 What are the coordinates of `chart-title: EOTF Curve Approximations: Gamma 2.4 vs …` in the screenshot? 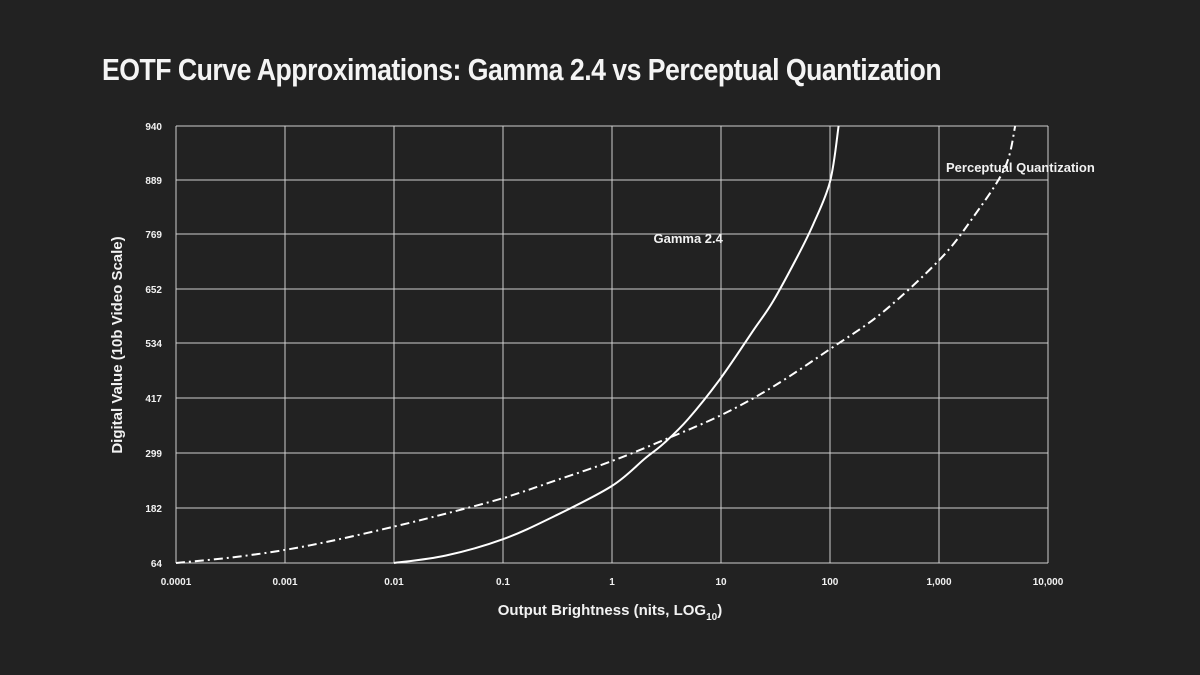 It's located at (522, 69).